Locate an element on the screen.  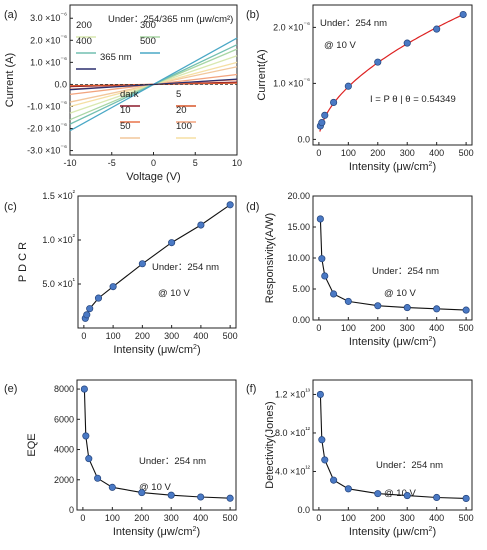
y-tick-label: 0.00 is located at coordinates (301, 320).